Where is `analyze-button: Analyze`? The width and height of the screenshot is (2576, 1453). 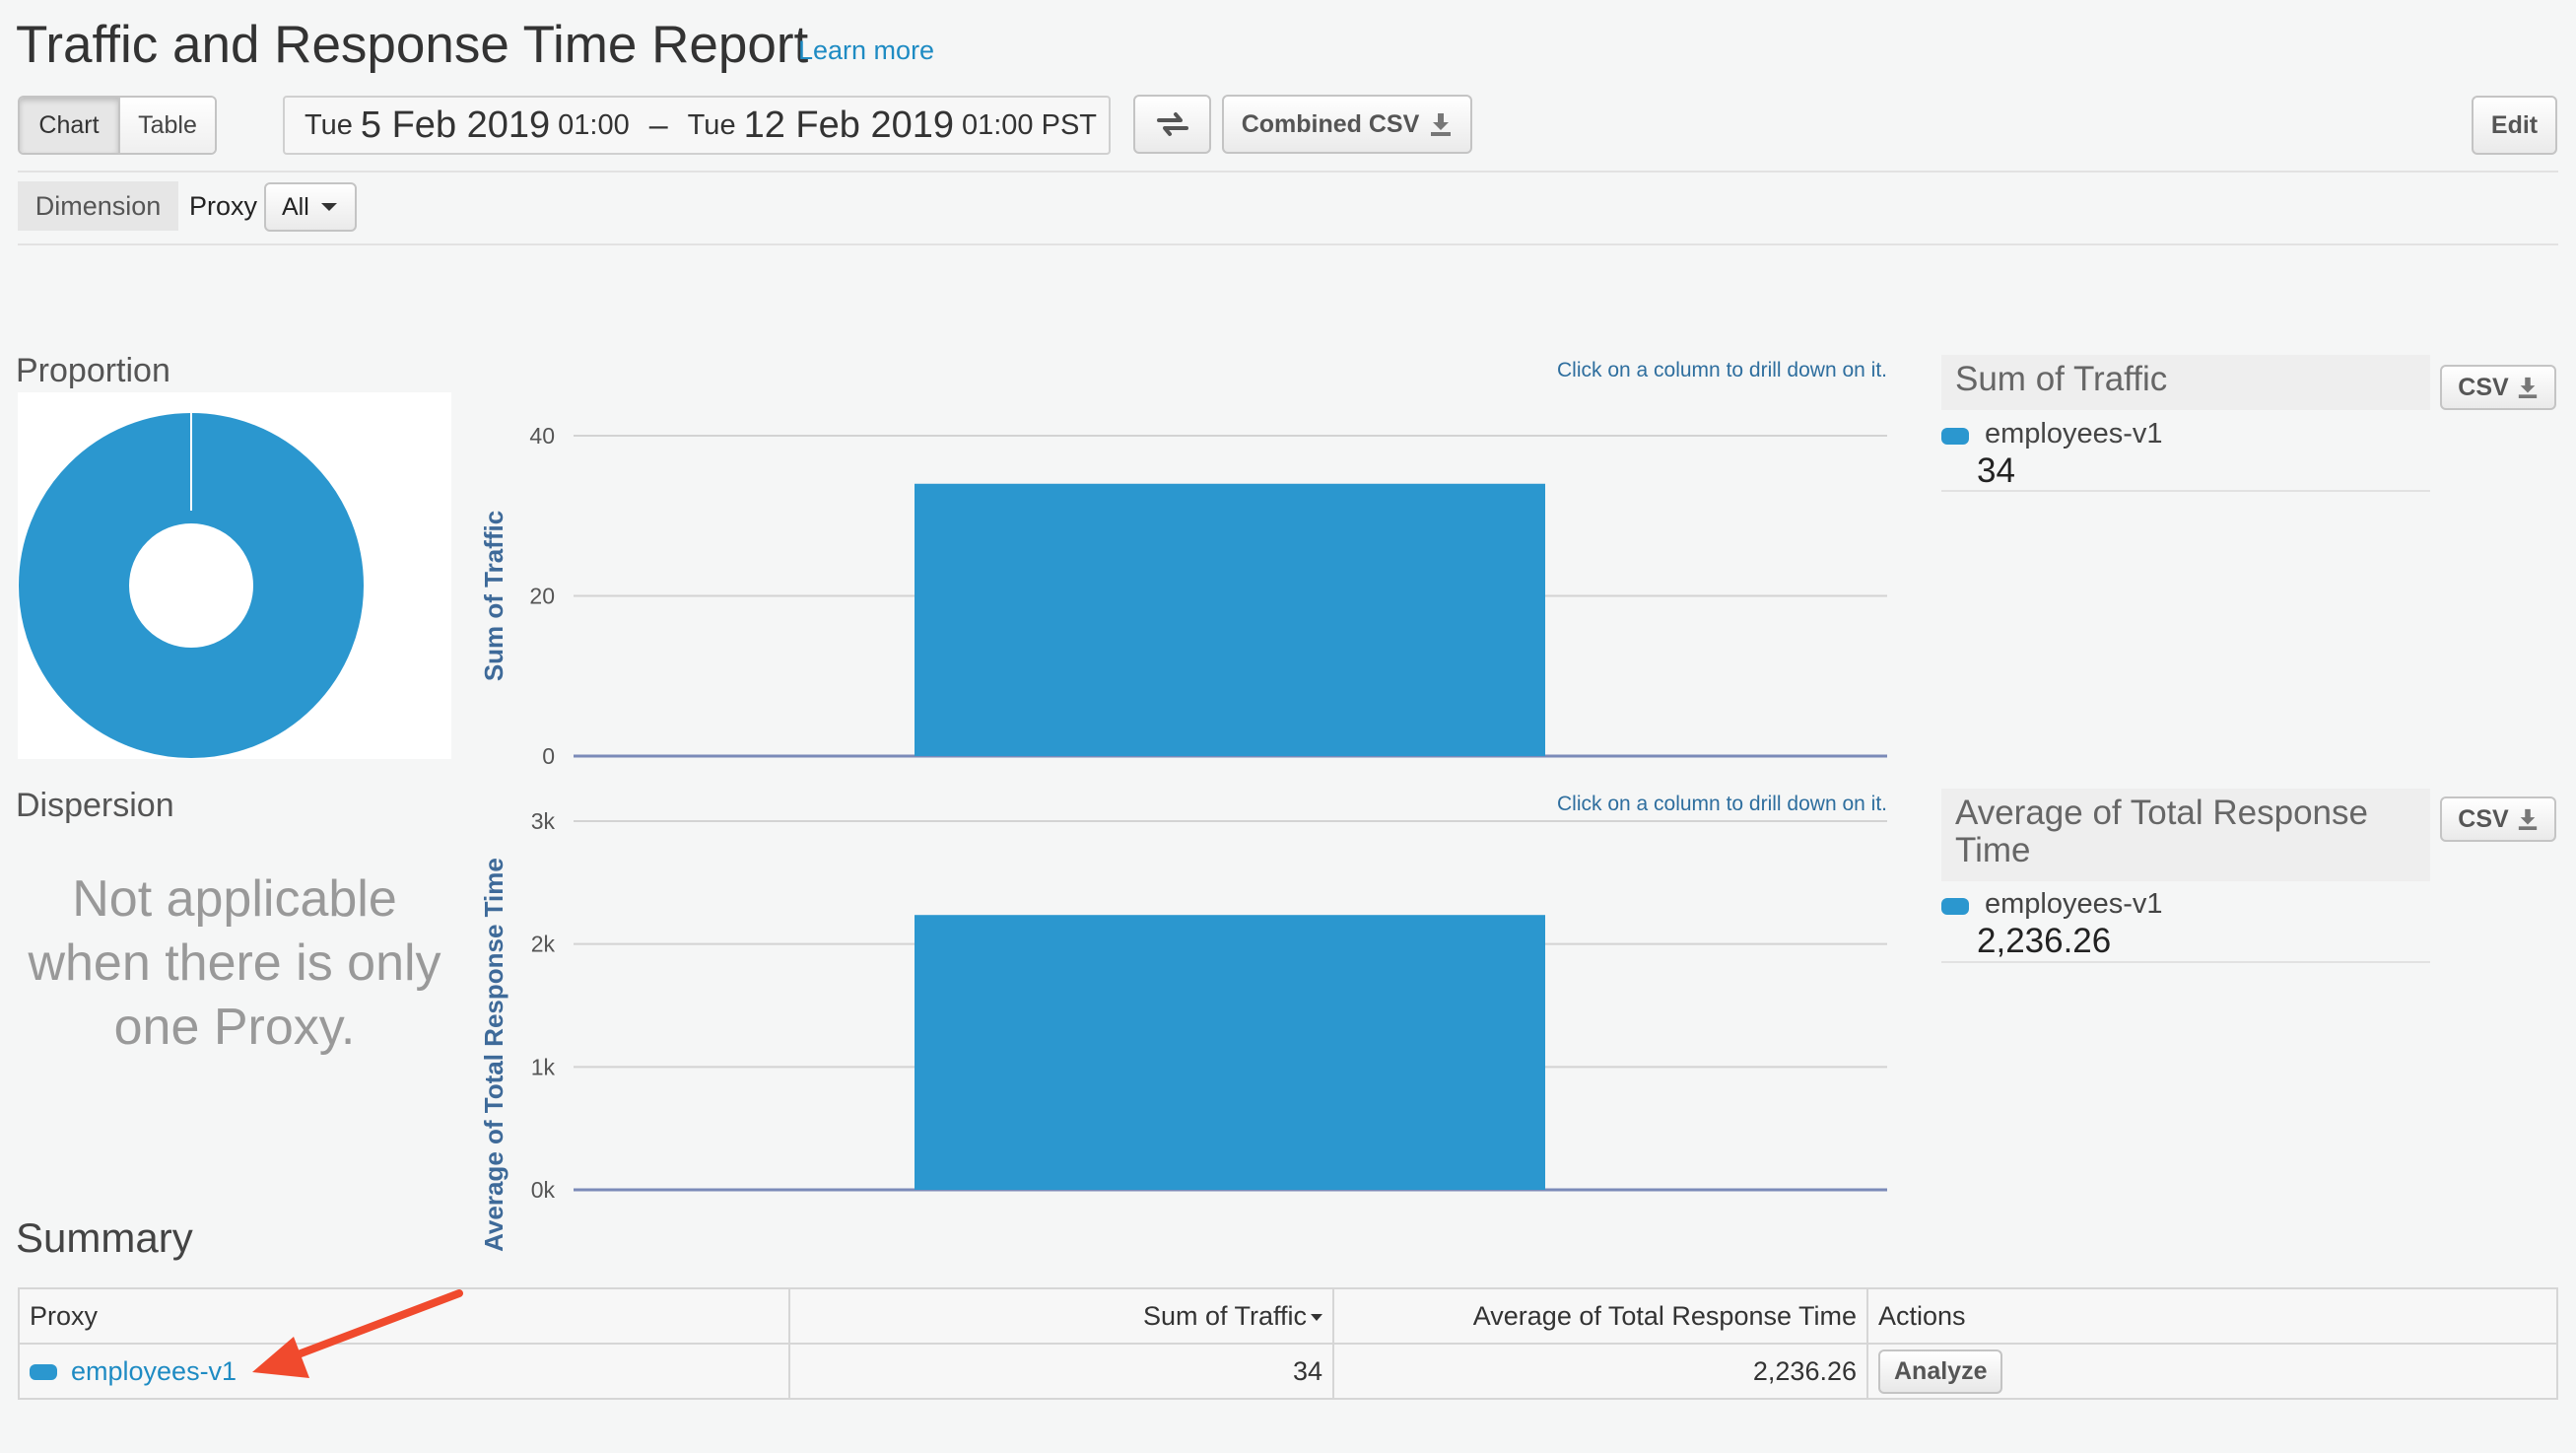
analyze-button: Analyze is located at coordinates (1940, 1372).